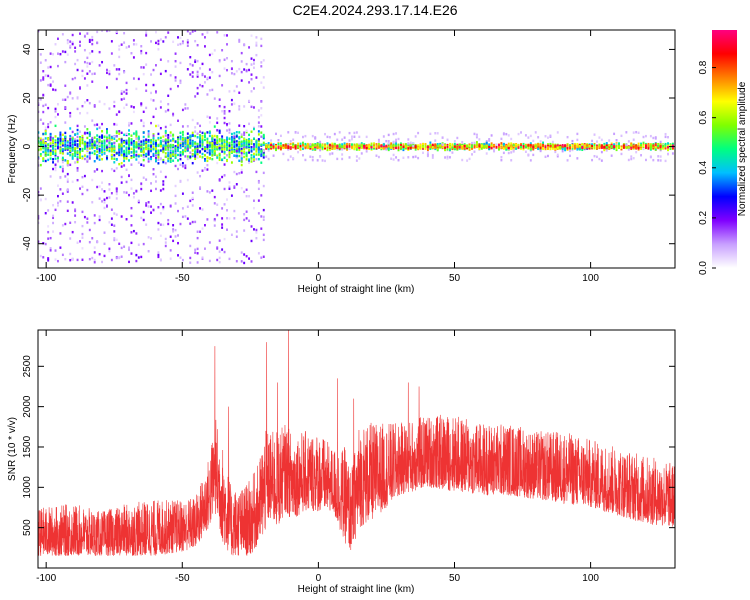 The height and width of the screenshot is (600, 750). I want to click on spectrogram-x-tick-label: 100, so click(590, 278).